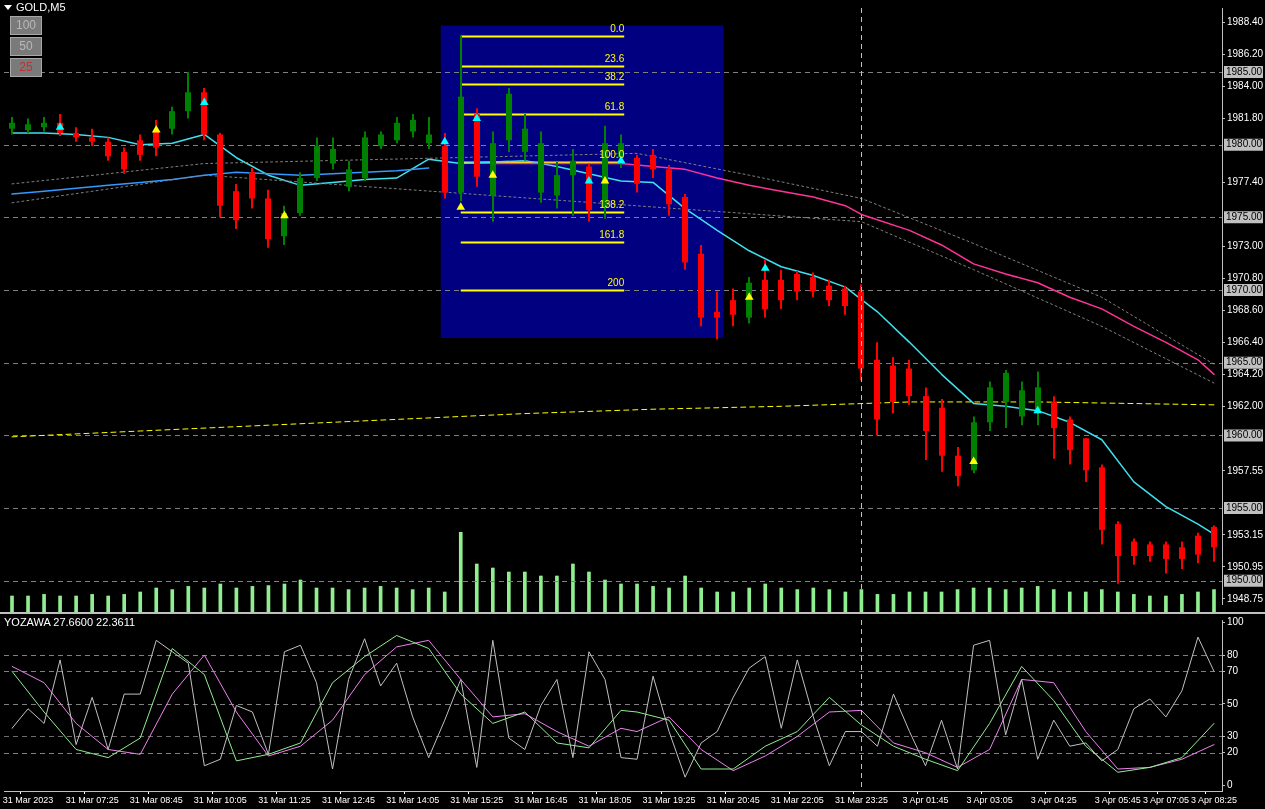 The height and width of the screenshot is (809, 1265). I want to click on y-tick-label: 1973.00, so click(1245, 246).